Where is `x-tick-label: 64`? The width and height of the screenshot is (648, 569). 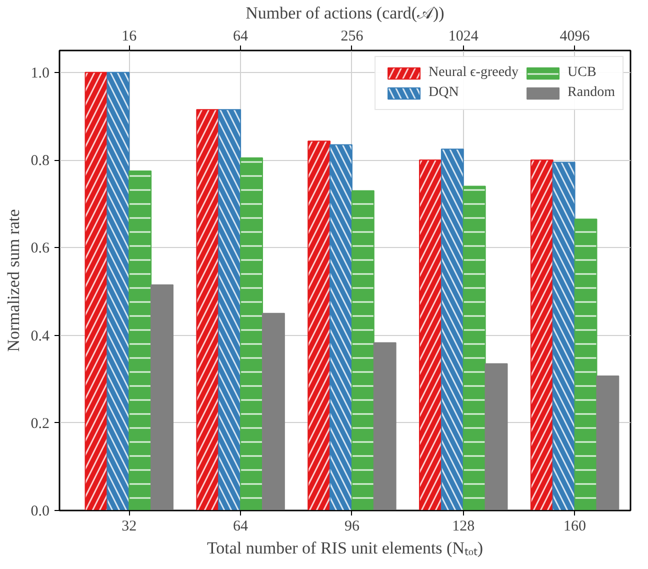
x-tick-label: 64 is located at coordinates (241, 526).